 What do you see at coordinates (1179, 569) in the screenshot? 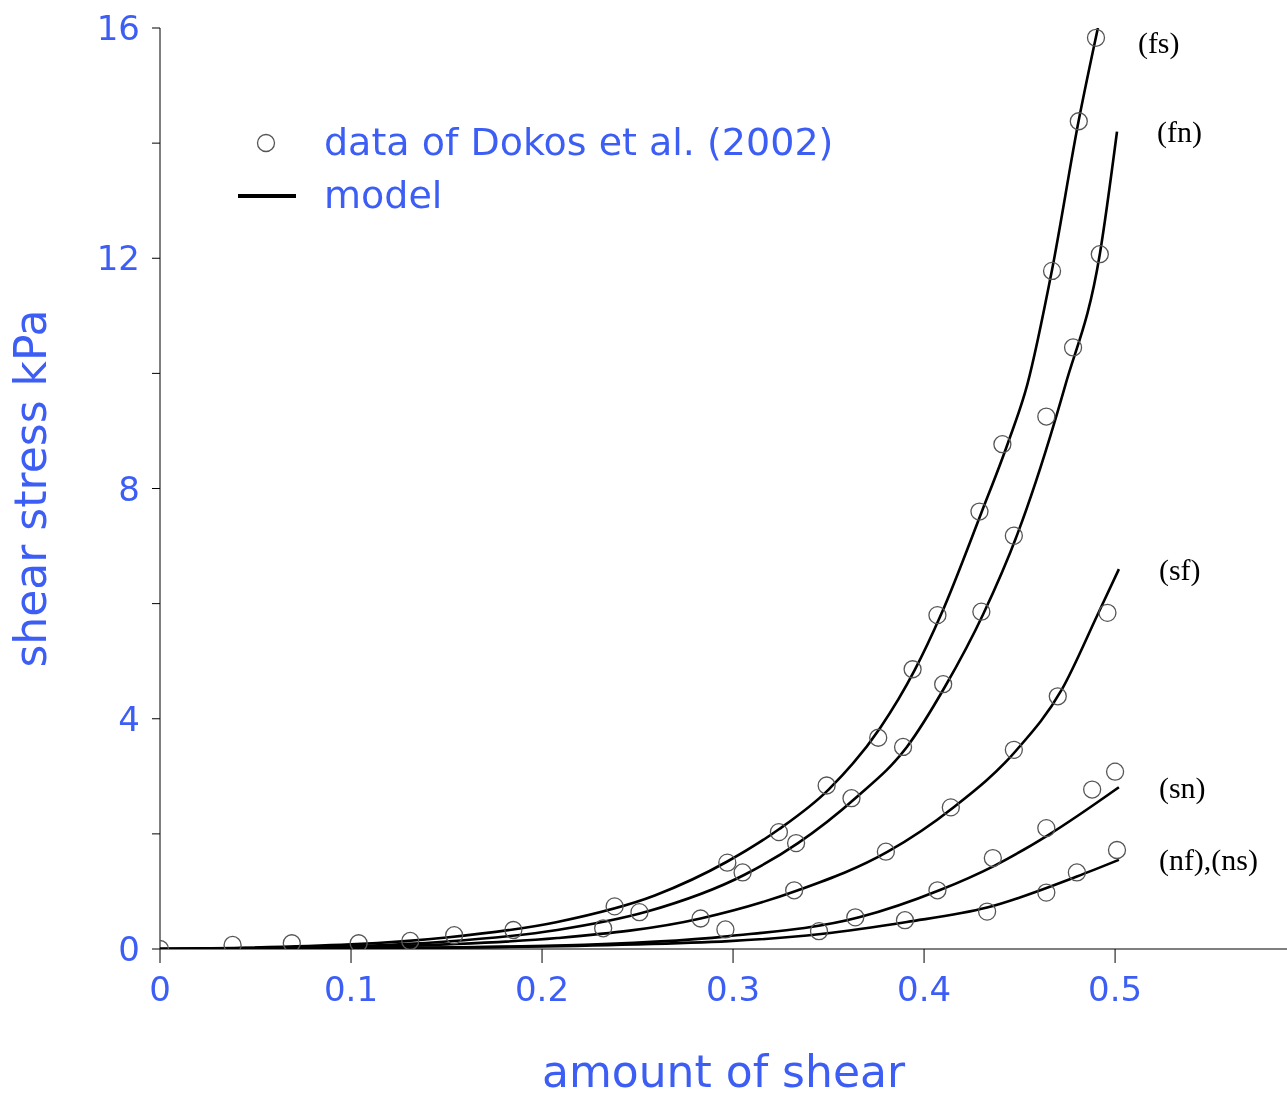
I see `annotation: (sf)` at bounding box center [1179, 569].